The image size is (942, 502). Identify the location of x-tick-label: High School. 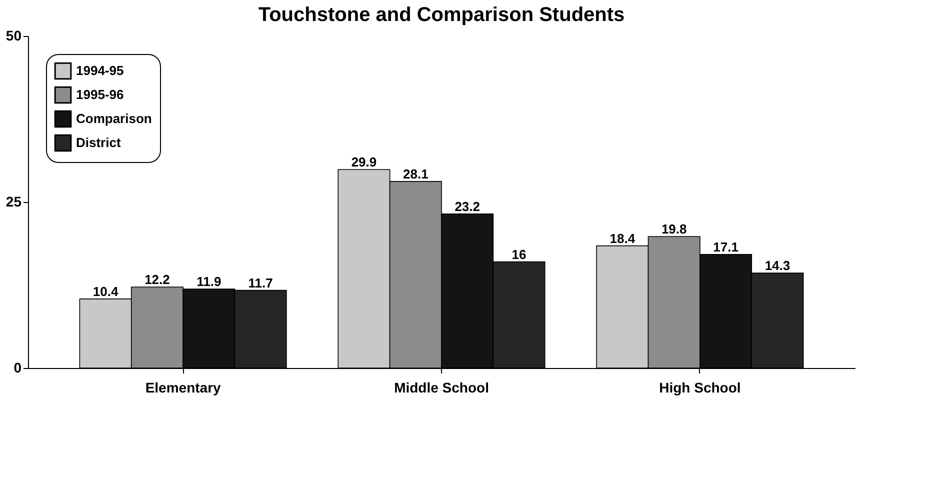
(700, 388).